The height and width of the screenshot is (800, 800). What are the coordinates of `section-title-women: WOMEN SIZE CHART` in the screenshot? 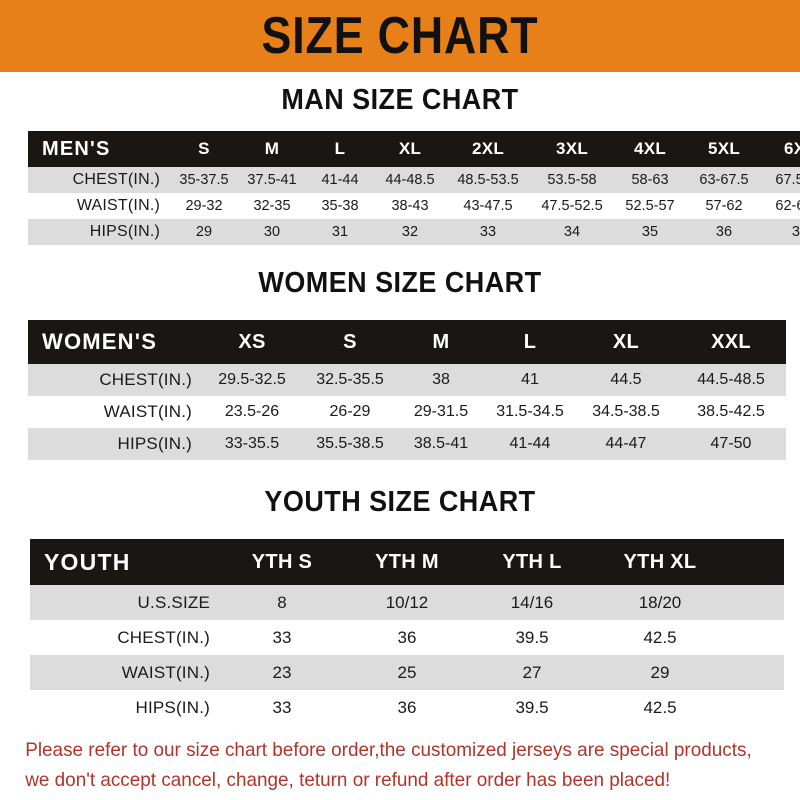 It's located at (400, 283).